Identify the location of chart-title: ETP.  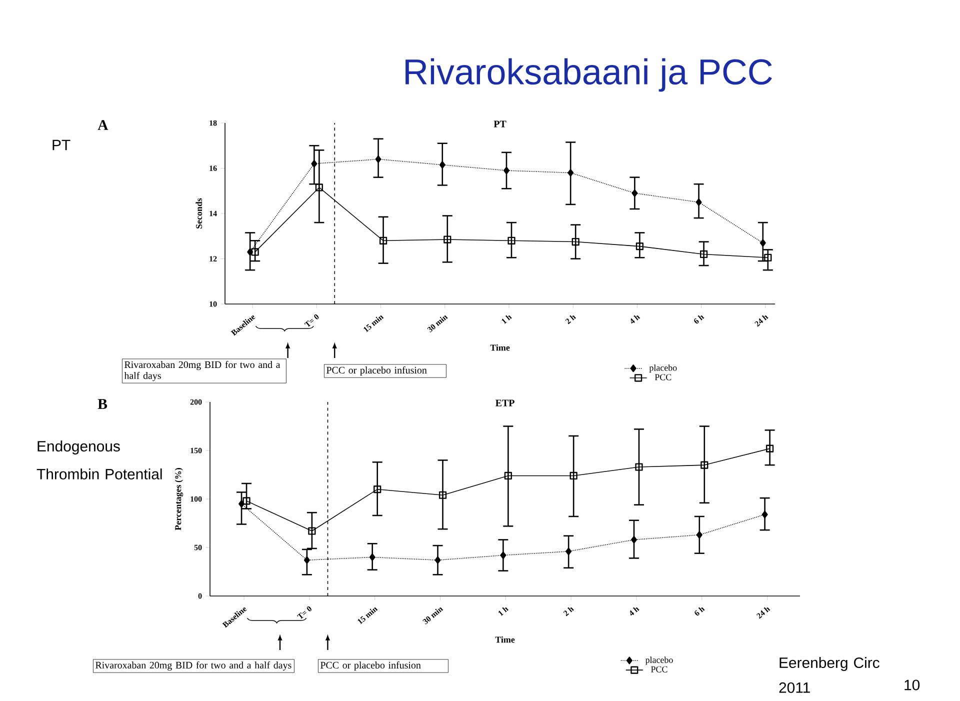
(504, 403).